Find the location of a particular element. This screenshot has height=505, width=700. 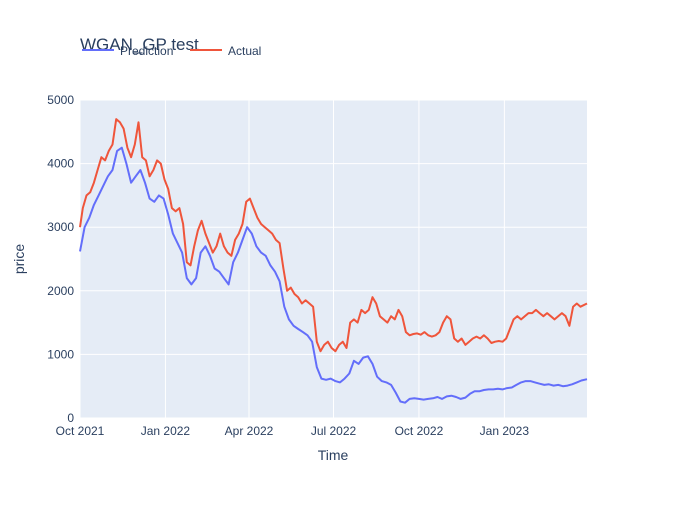

legend: Prediction Actual is located at coordinates (171, 51).